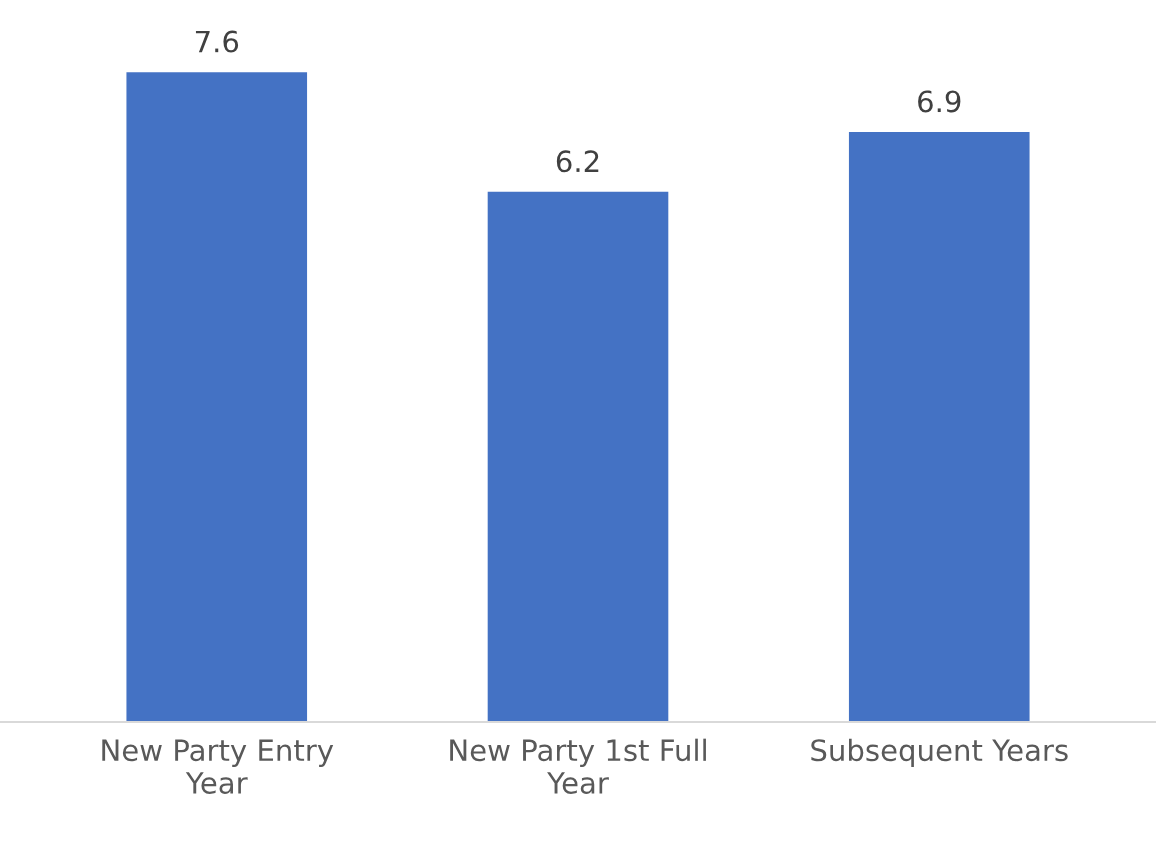  I want to click on x-tick-label: New Party 1st Full Year, so click(578, 766).